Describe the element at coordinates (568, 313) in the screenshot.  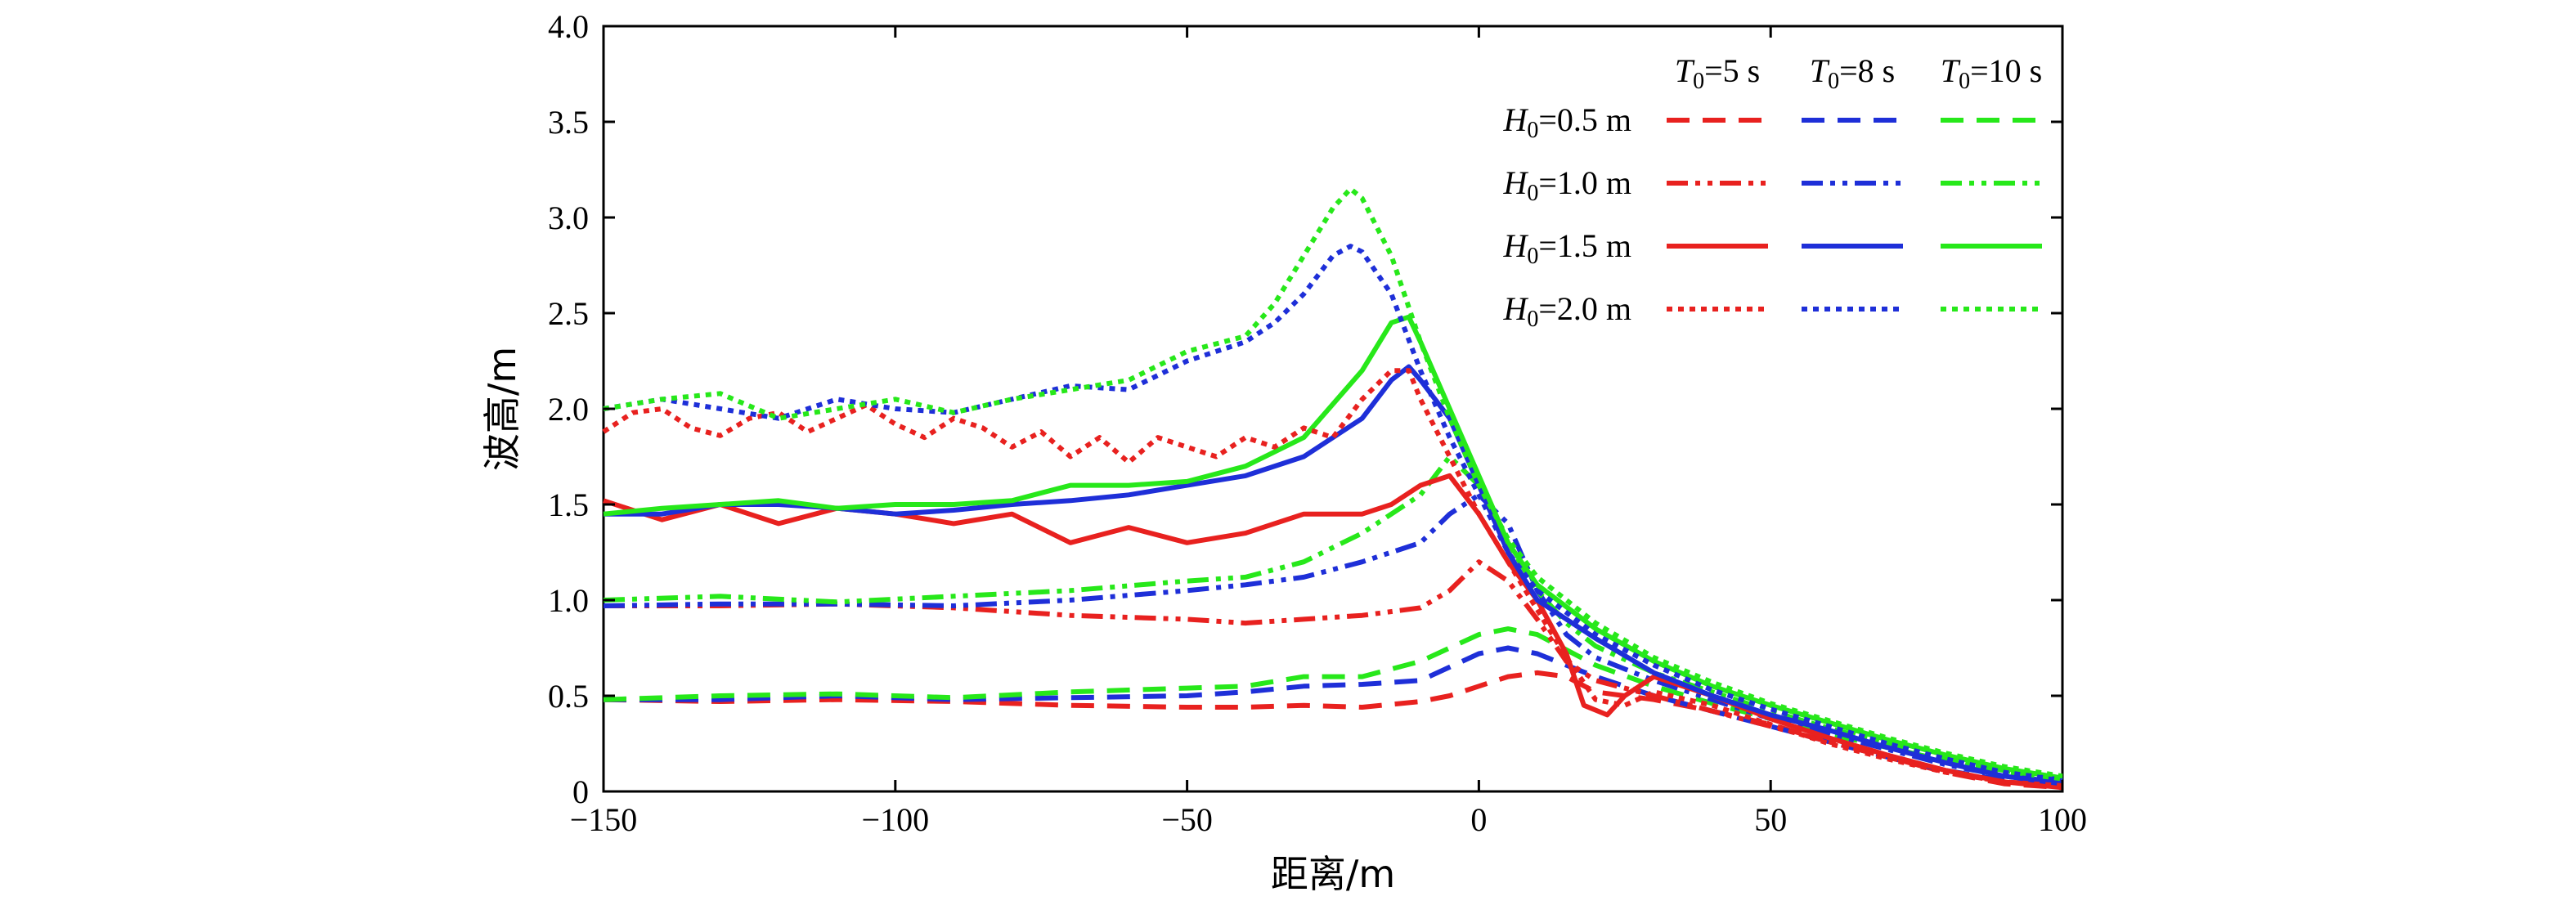
I see `y-tick-label: 2.5` at that location.